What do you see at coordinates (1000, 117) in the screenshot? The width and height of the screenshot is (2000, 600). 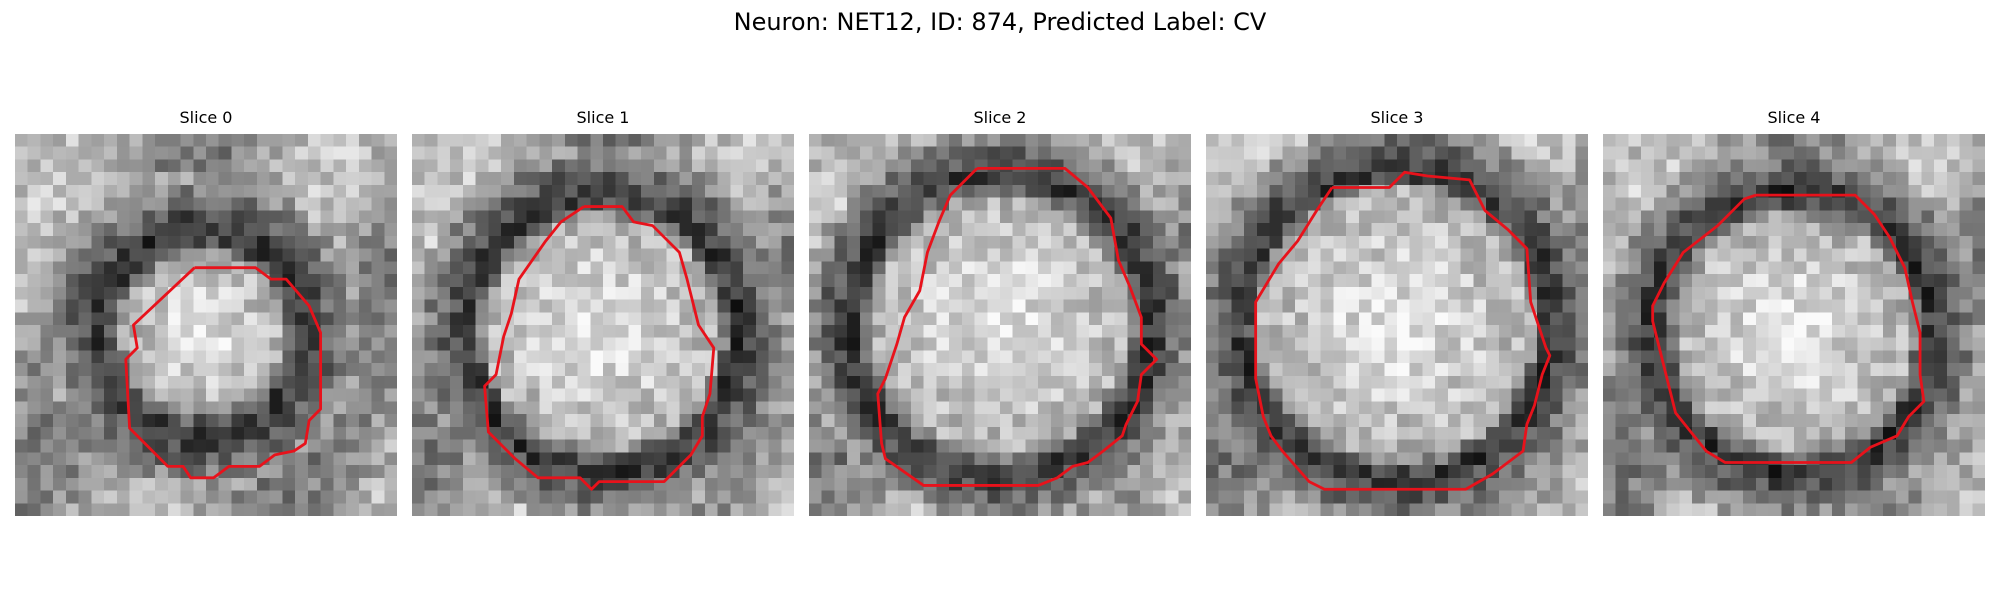 I see `slice-title: Slice 2` at bounding box center [1000, 117].